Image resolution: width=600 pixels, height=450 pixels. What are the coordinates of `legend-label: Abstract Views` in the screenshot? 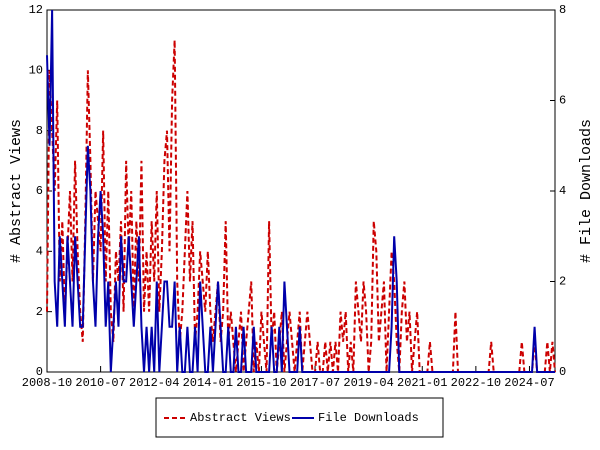 It's located at (240, 418).